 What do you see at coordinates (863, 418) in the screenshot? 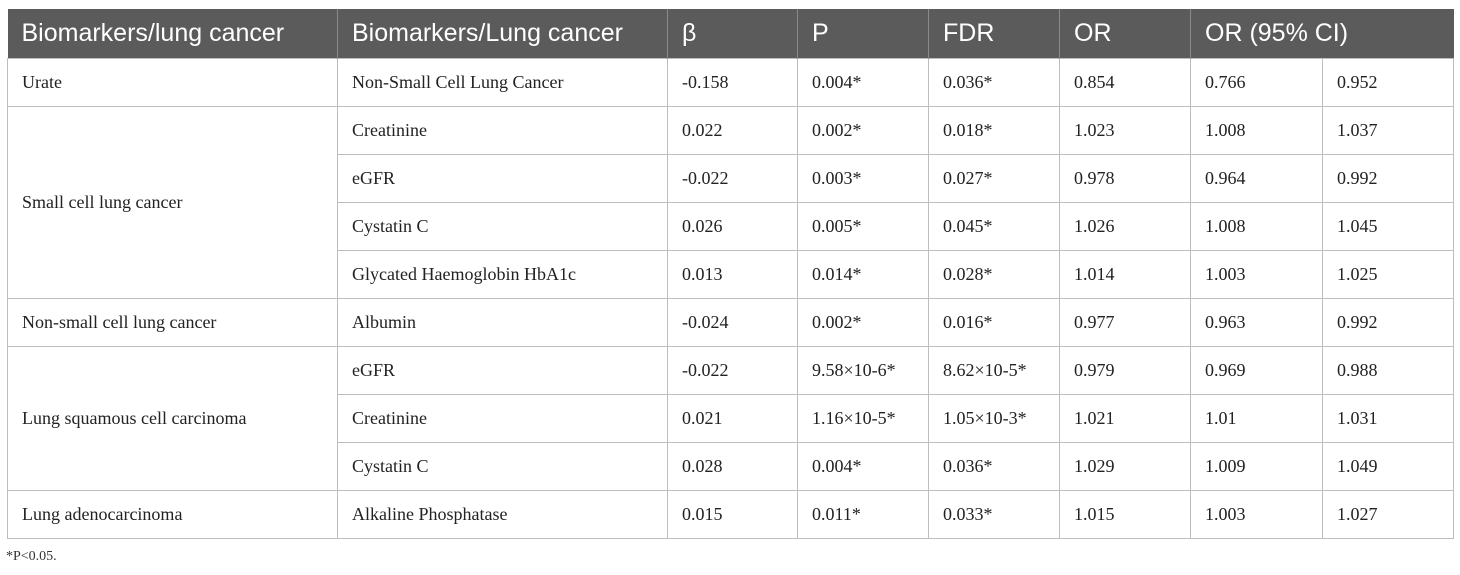
I see `p-value-cell: 1.16×10-5*` at bounding box center [863, 418].